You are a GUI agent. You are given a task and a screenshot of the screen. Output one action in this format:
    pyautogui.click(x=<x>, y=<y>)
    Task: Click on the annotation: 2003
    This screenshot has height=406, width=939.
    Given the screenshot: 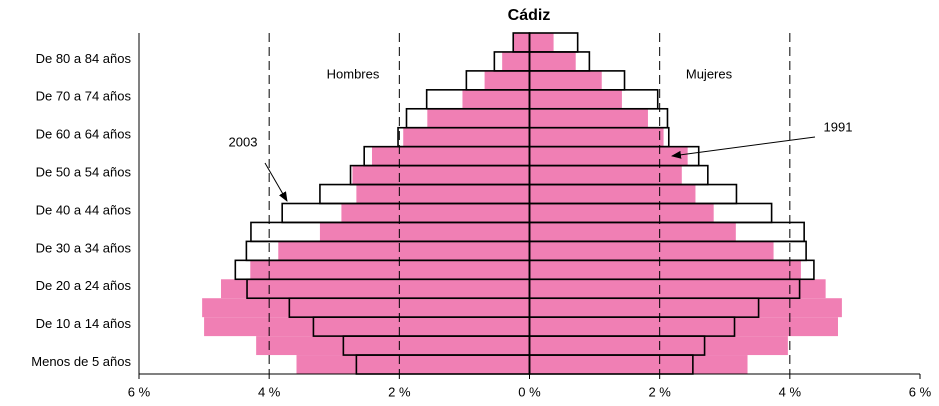 What is the action you would take?
    pyautogui.click(x=243, y=141)
    